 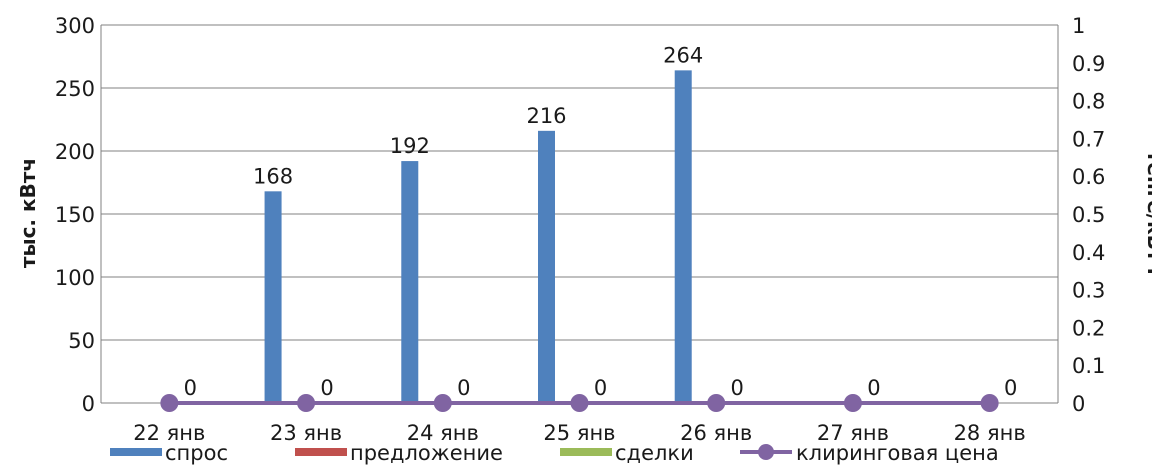 I want to click on legend-swatch-спрос, so click(x=136, y=452).